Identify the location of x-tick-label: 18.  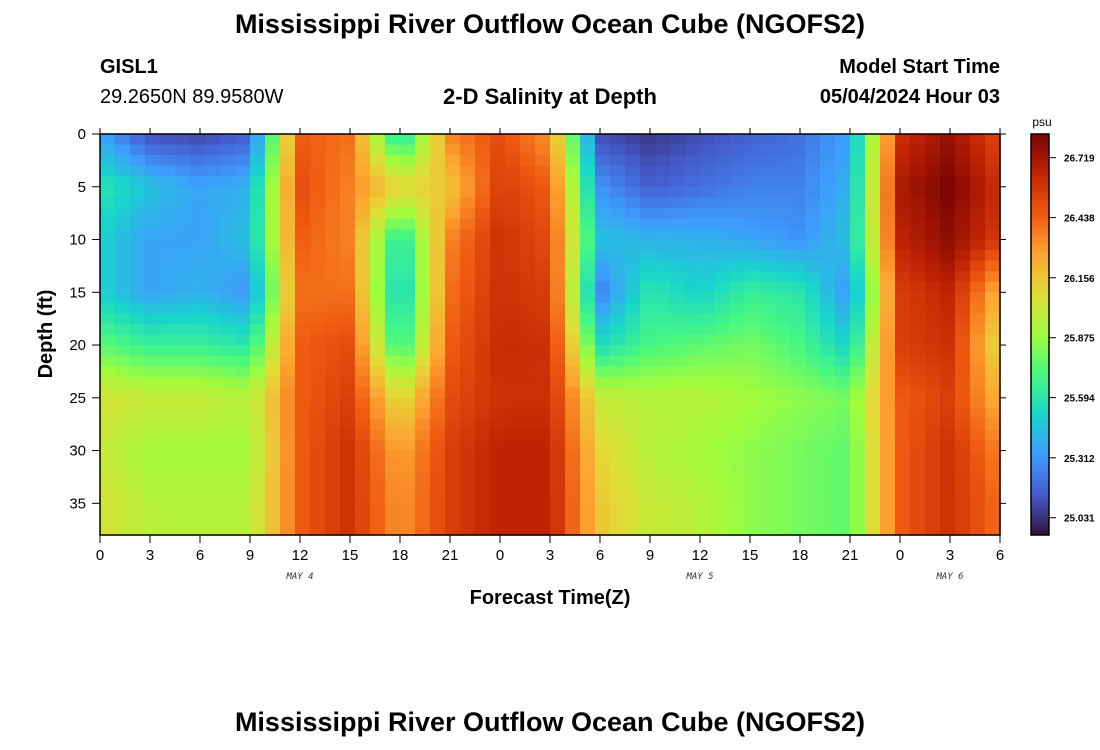
(800, 555).